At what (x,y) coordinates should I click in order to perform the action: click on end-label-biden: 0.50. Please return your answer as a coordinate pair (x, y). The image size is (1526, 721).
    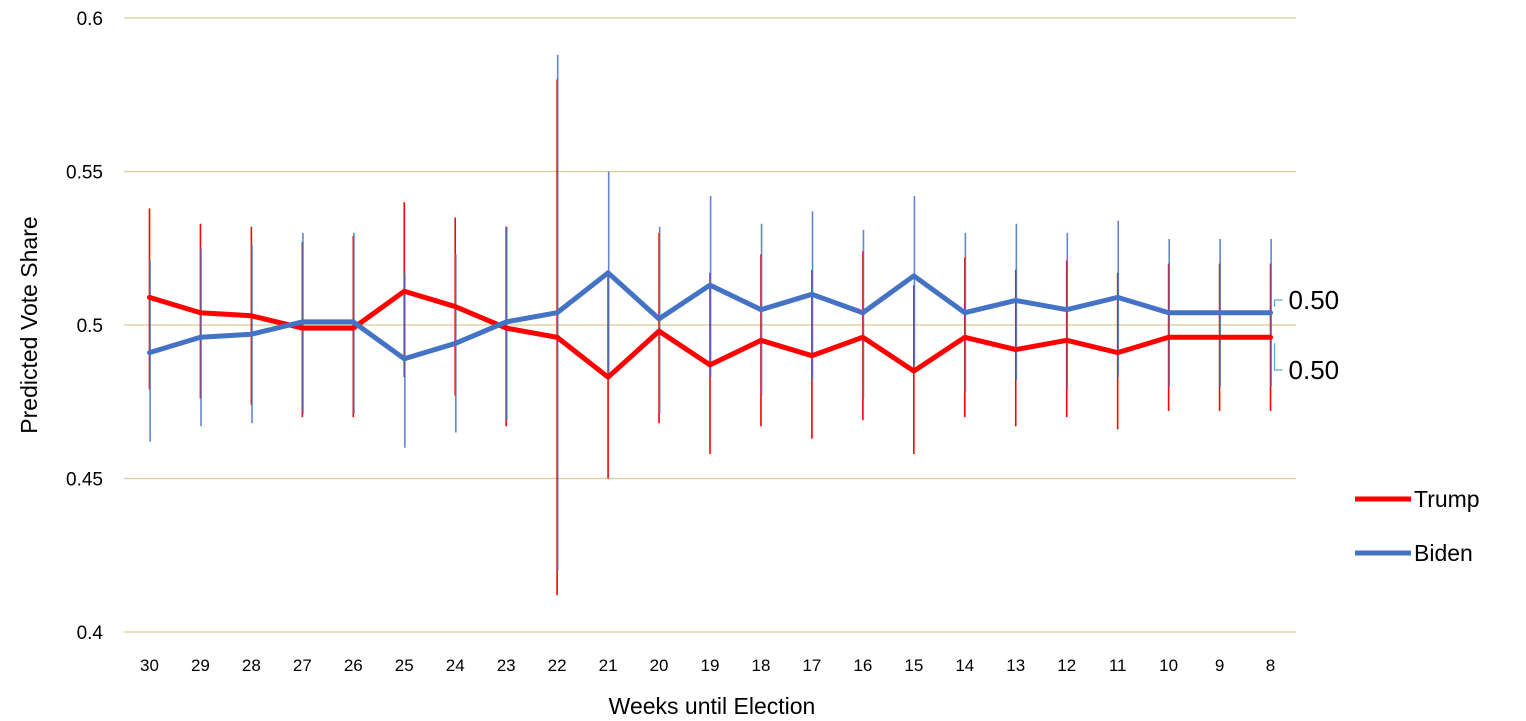
    Looking at the image, I should click on (1314, 300).